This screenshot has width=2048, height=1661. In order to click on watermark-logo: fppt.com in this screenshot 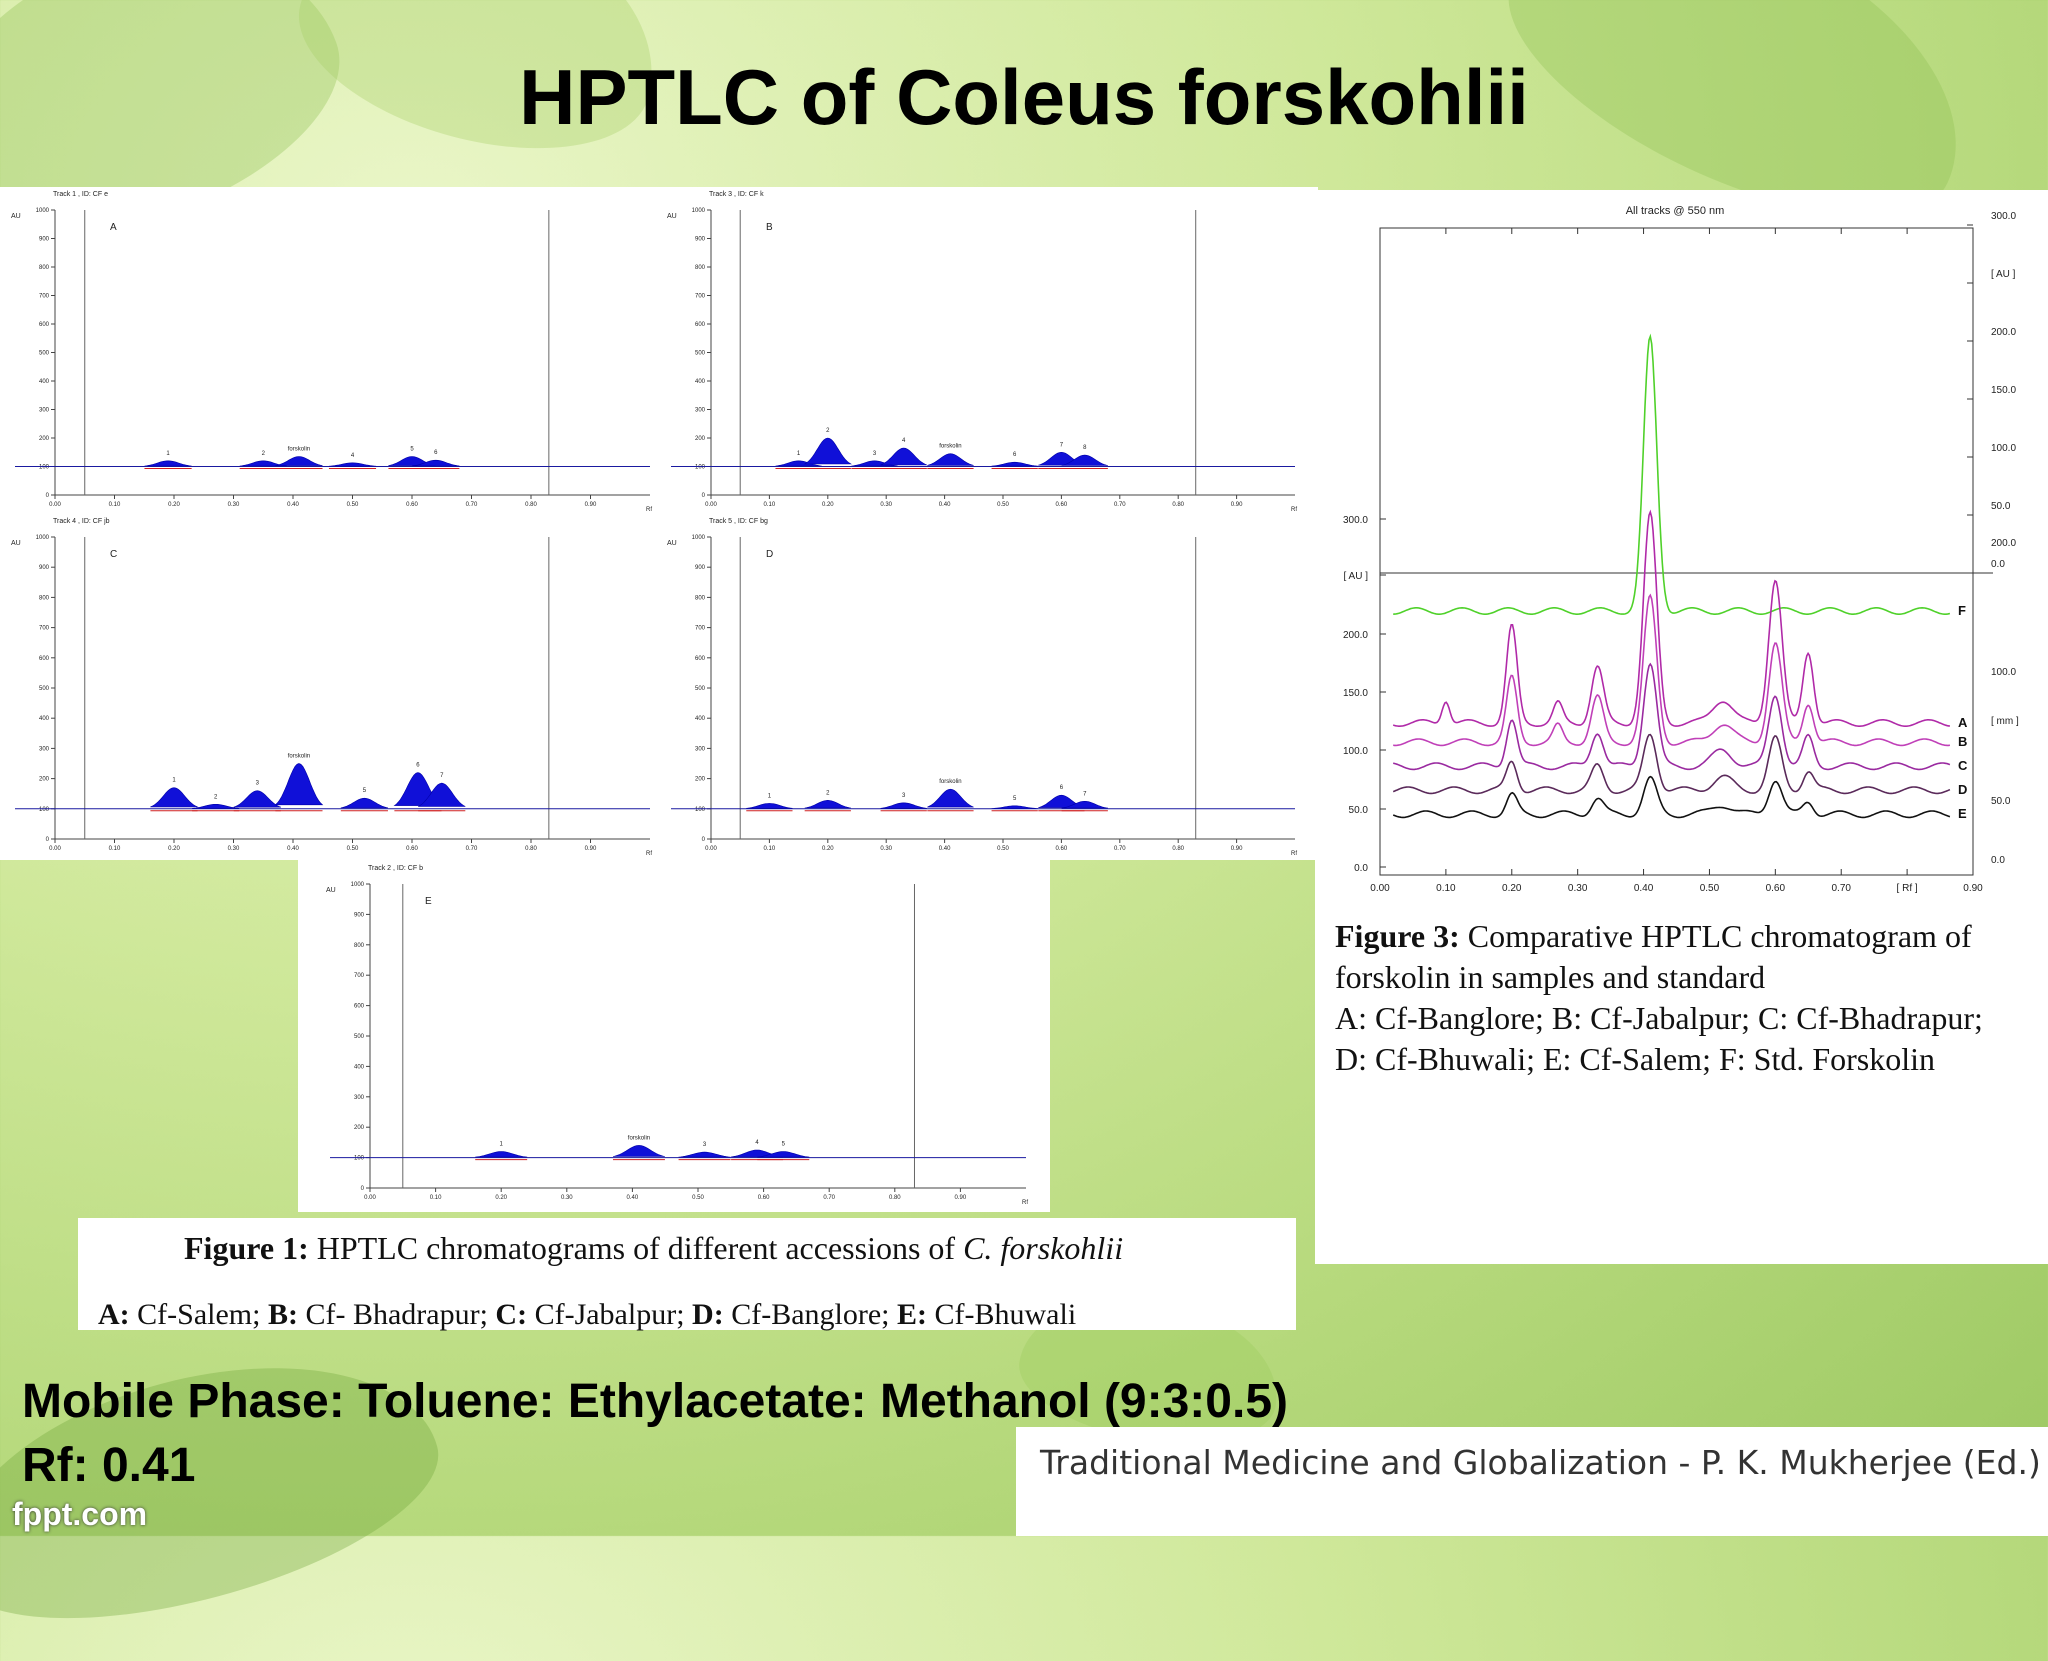, I will do `click(80, 1514)`.